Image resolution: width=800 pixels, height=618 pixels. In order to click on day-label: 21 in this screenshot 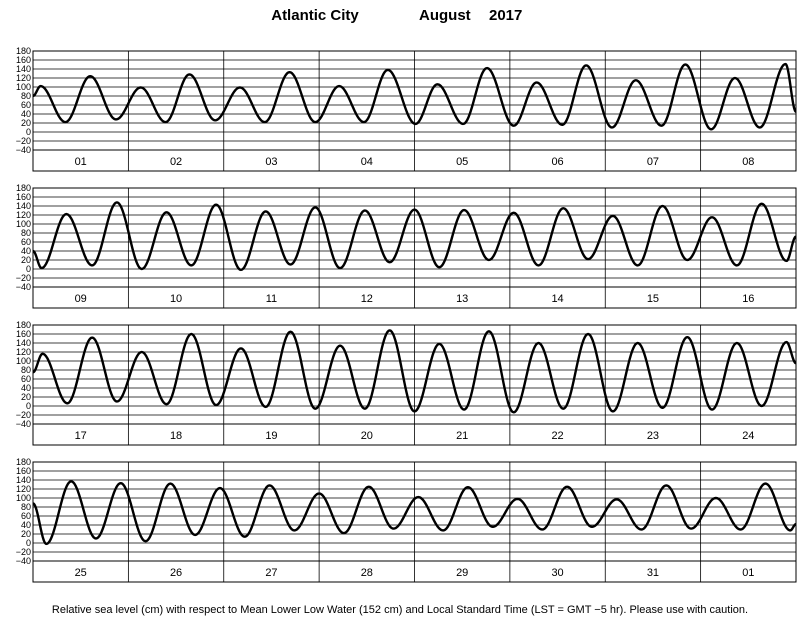, I will do `click(462, 436)`.